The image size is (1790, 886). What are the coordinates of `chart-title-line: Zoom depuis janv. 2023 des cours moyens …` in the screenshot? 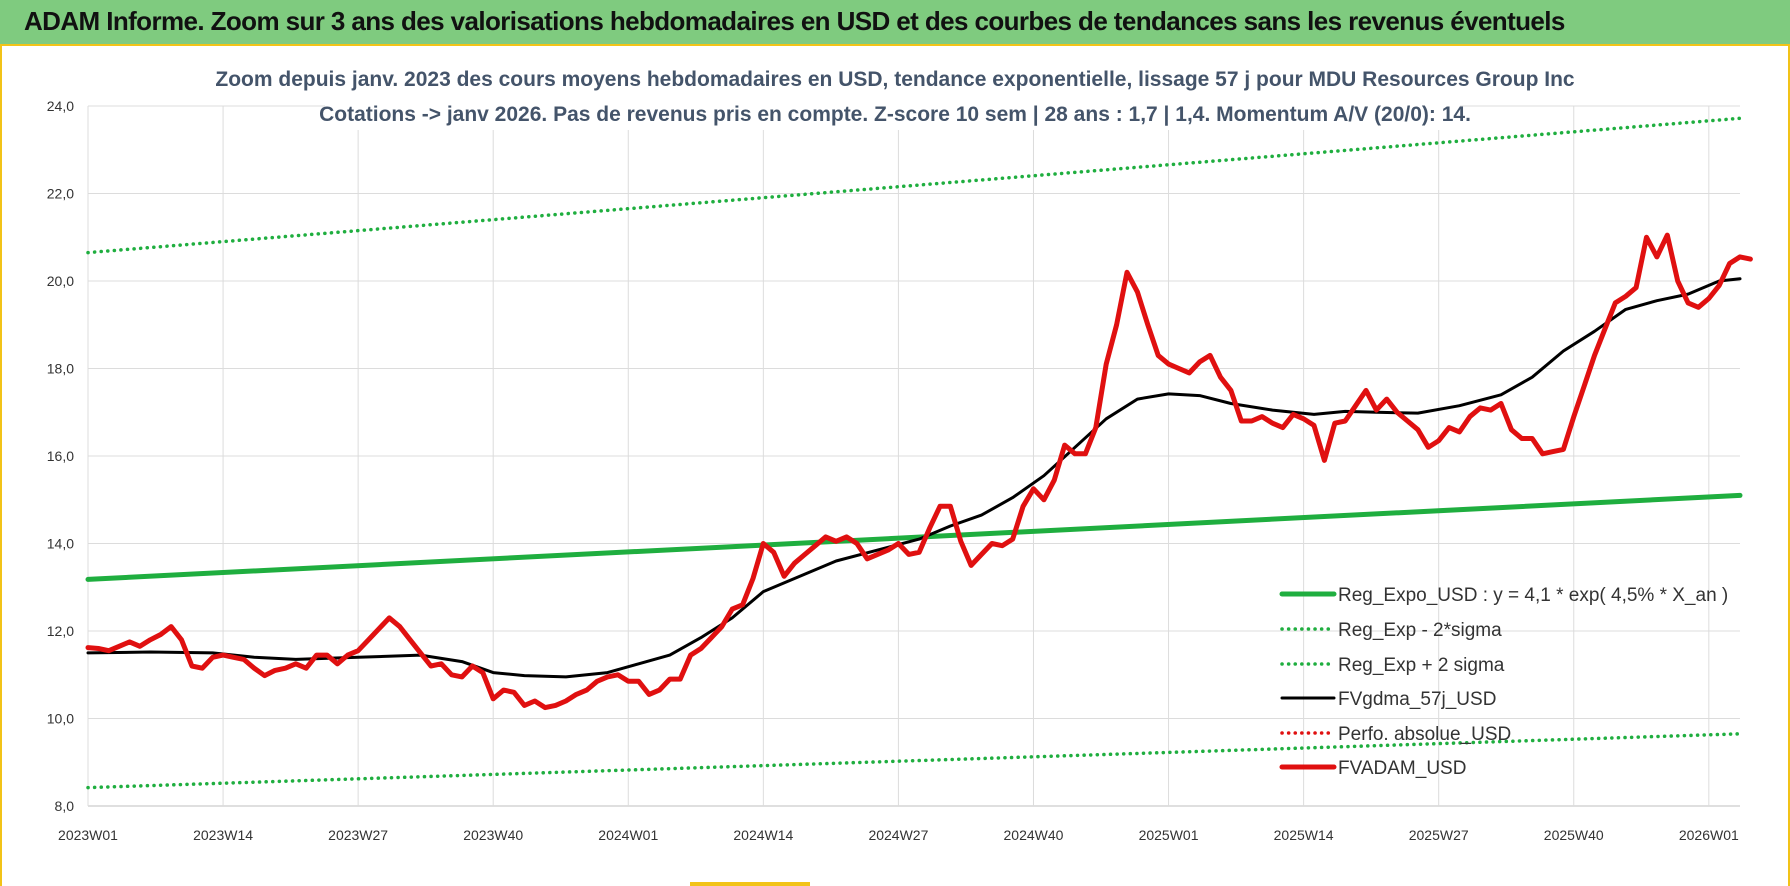 It's located at (894, 79).